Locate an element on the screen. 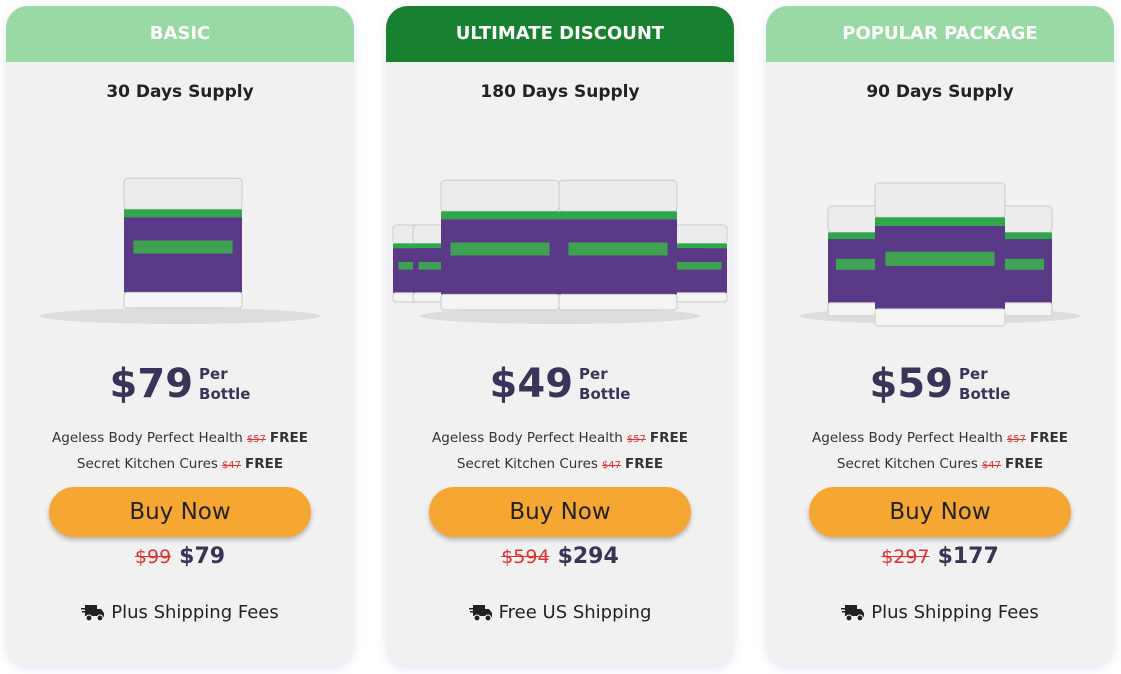 Image resolution: width=1121 pixels, height=674 pixels. price-block: $49 Per Bottle is located at coordinates (560, 384).